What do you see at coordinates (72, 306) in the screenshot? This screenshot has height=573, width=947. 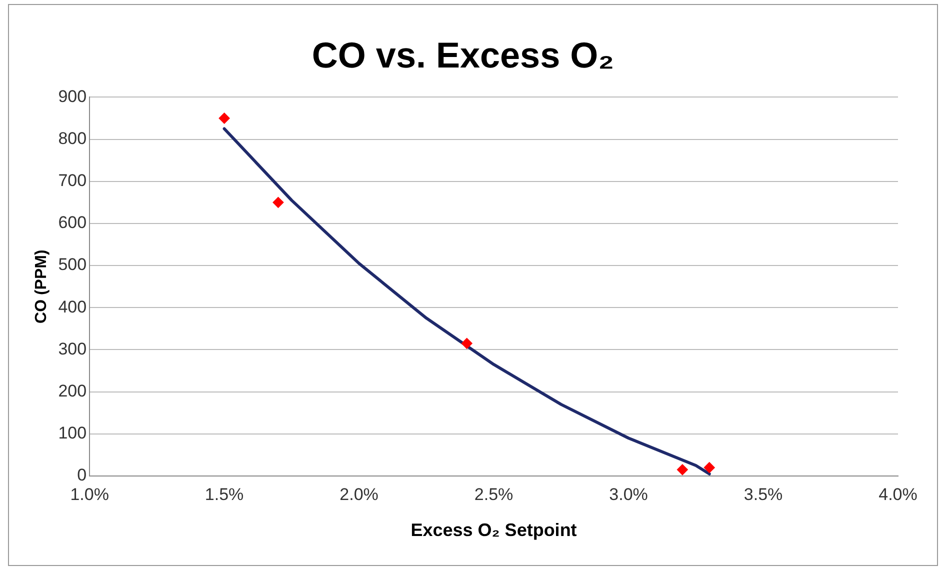 I see `y-tick-label: 400` at bounding box center [72, 306].